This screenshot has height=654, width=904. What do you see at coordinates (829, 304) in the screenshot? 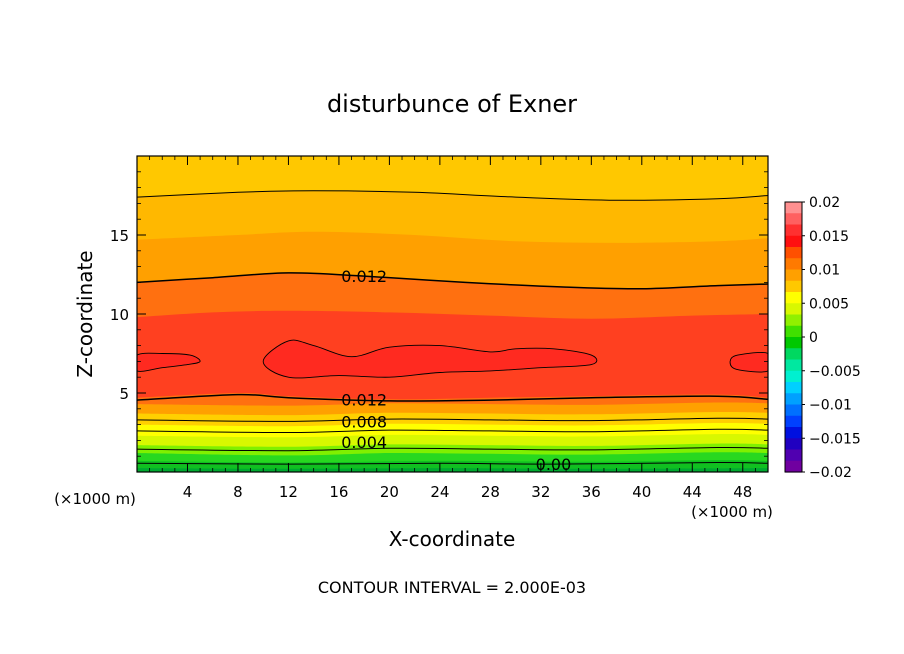
I see `colorbar-tick-label: 0.005` at bounding box center [829, 304].